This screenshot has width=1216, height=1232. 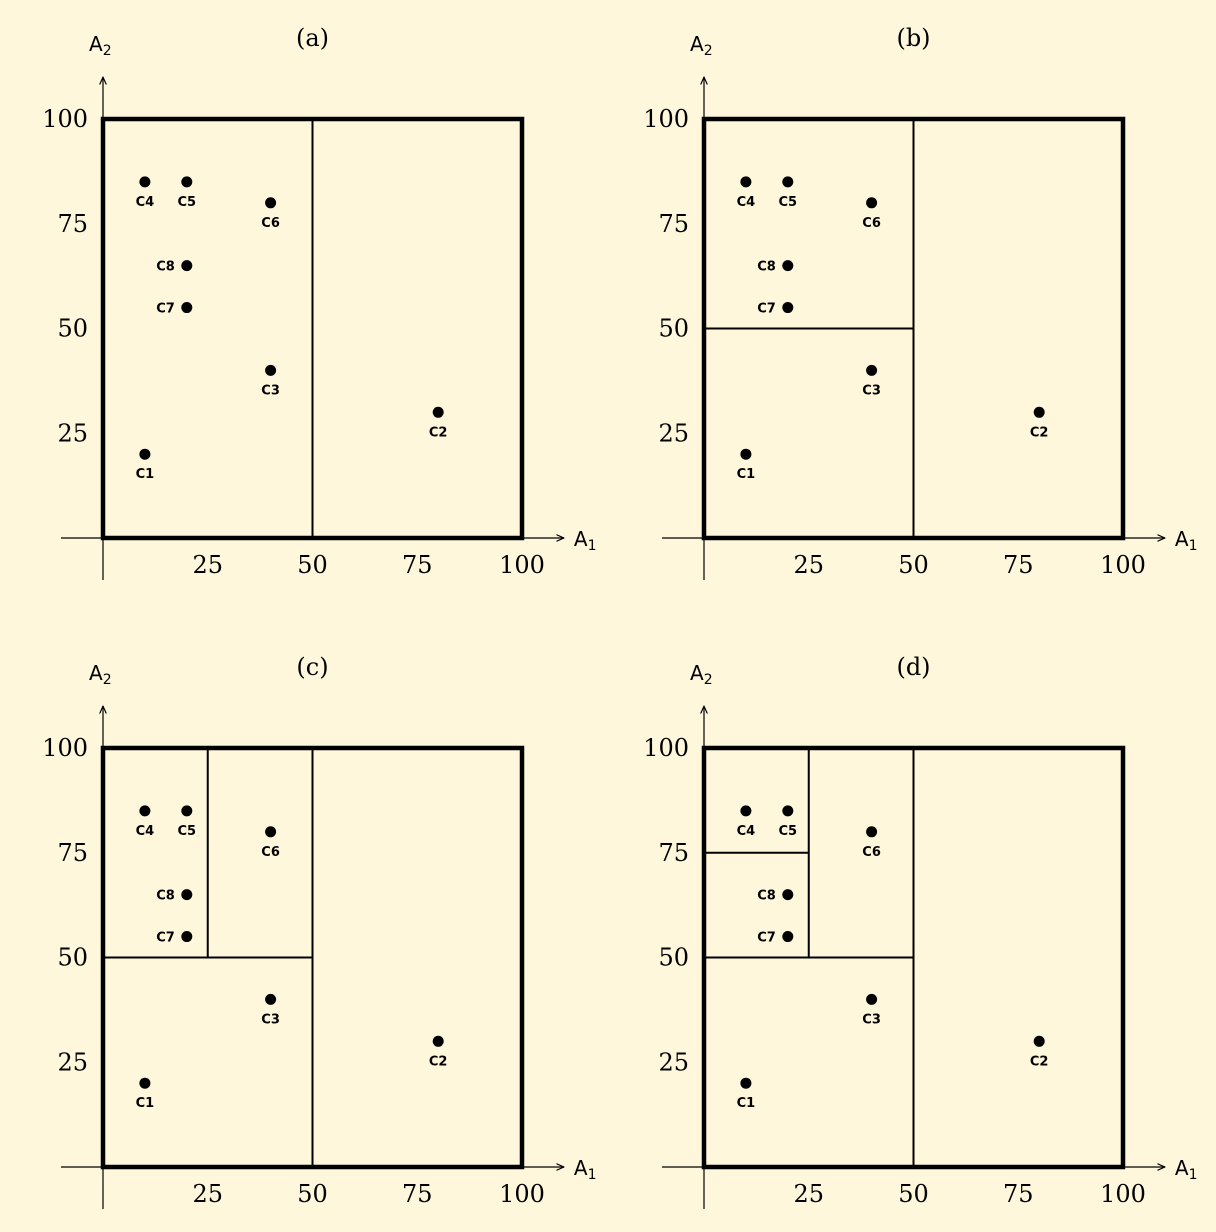 I want to click on panel-title: (d), so click(x=913, y=667).